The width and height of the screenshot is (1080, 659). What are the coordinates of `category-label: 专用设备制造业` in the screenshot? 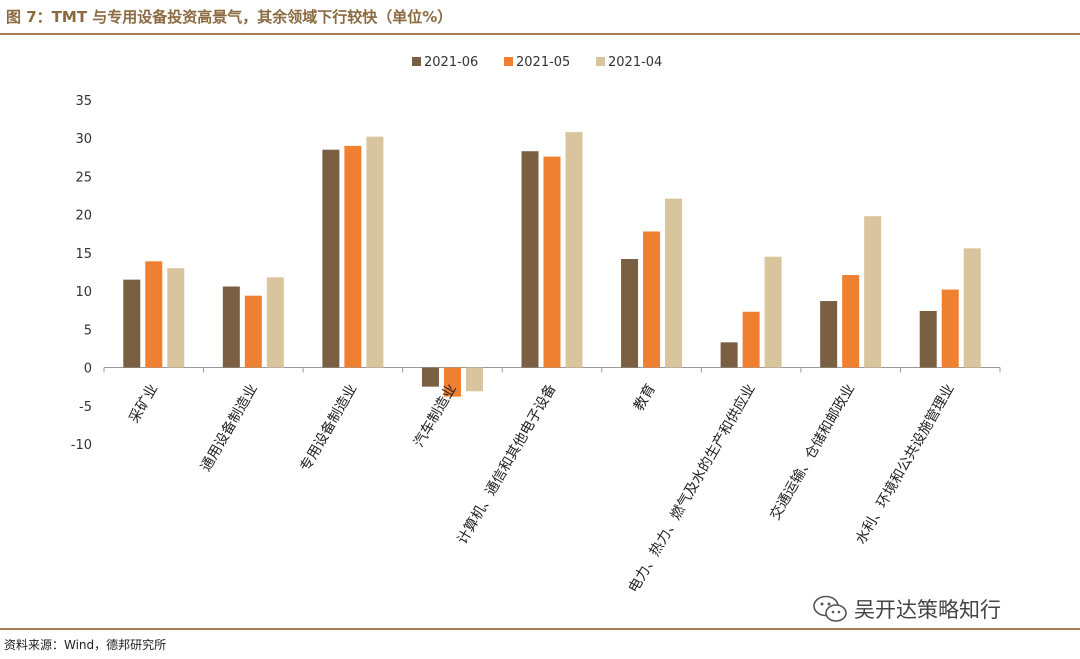 It's located at (329, 427).